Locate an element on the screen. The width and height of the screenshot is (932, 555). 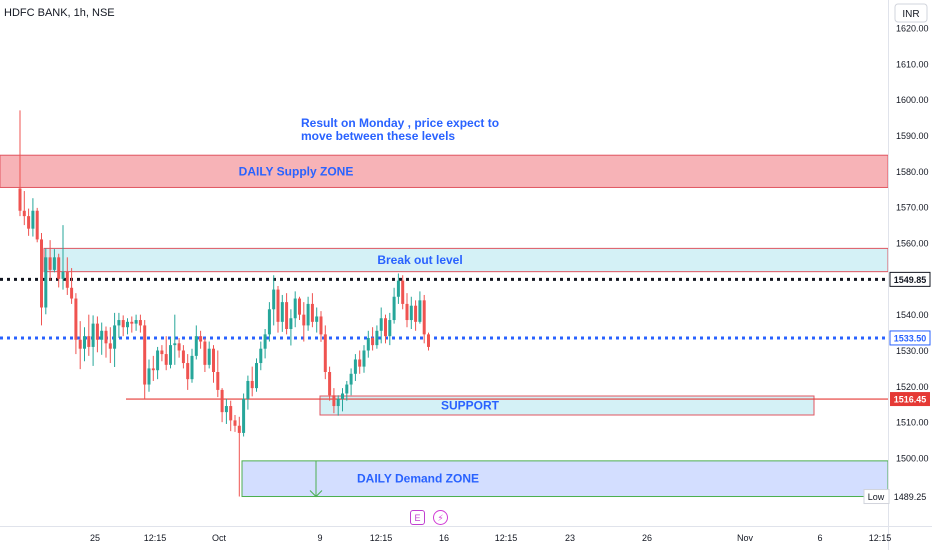
zone-demand-label: DAILY Demand ZONE is located at coordinates (418, 479).